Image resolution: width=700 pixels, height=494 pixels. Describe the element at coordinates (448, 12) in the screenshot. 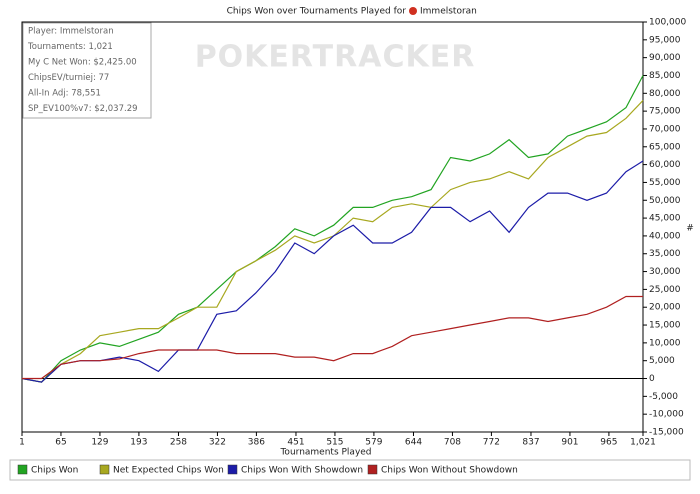

I see `chart-title-player: Immelstoran` at that location.